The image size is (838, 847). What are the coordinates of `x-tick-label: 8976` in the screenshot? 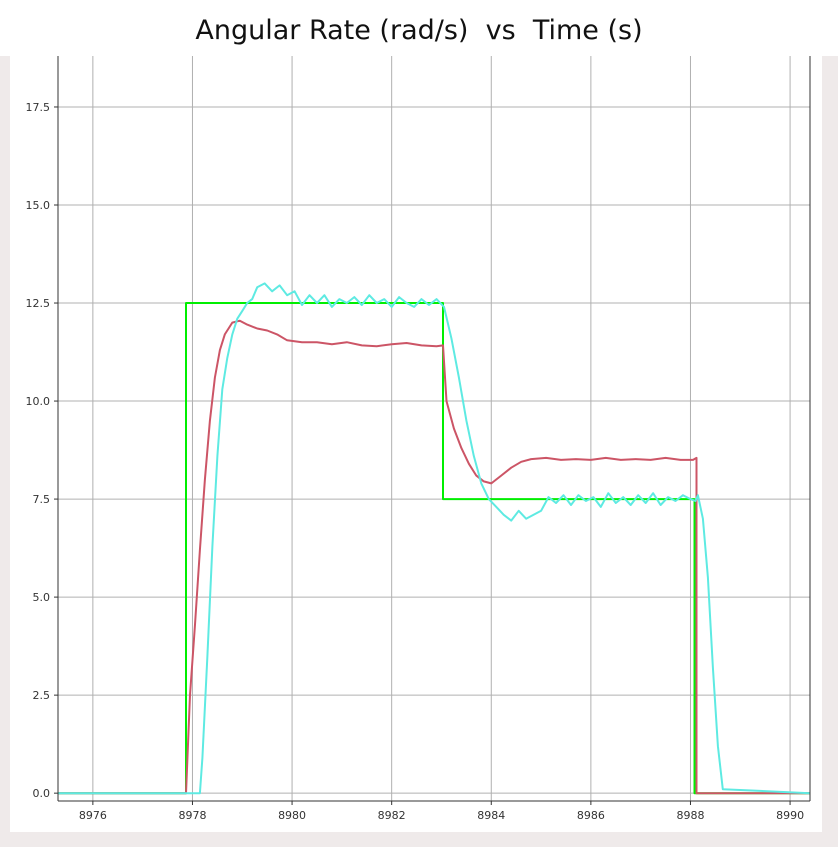 It's located at (93, 815).